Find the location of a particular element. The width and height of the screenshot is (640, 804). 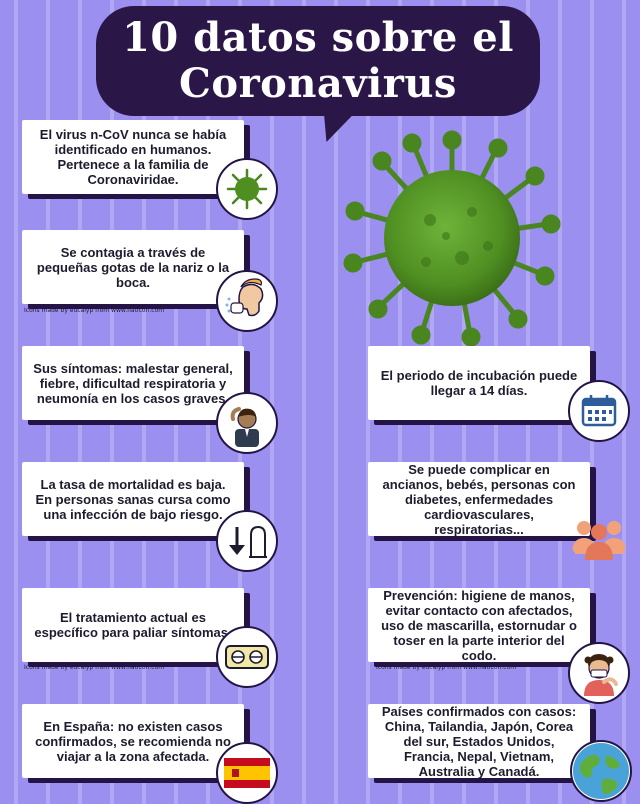

mask-person-icon is located at coordinates (599, 673).